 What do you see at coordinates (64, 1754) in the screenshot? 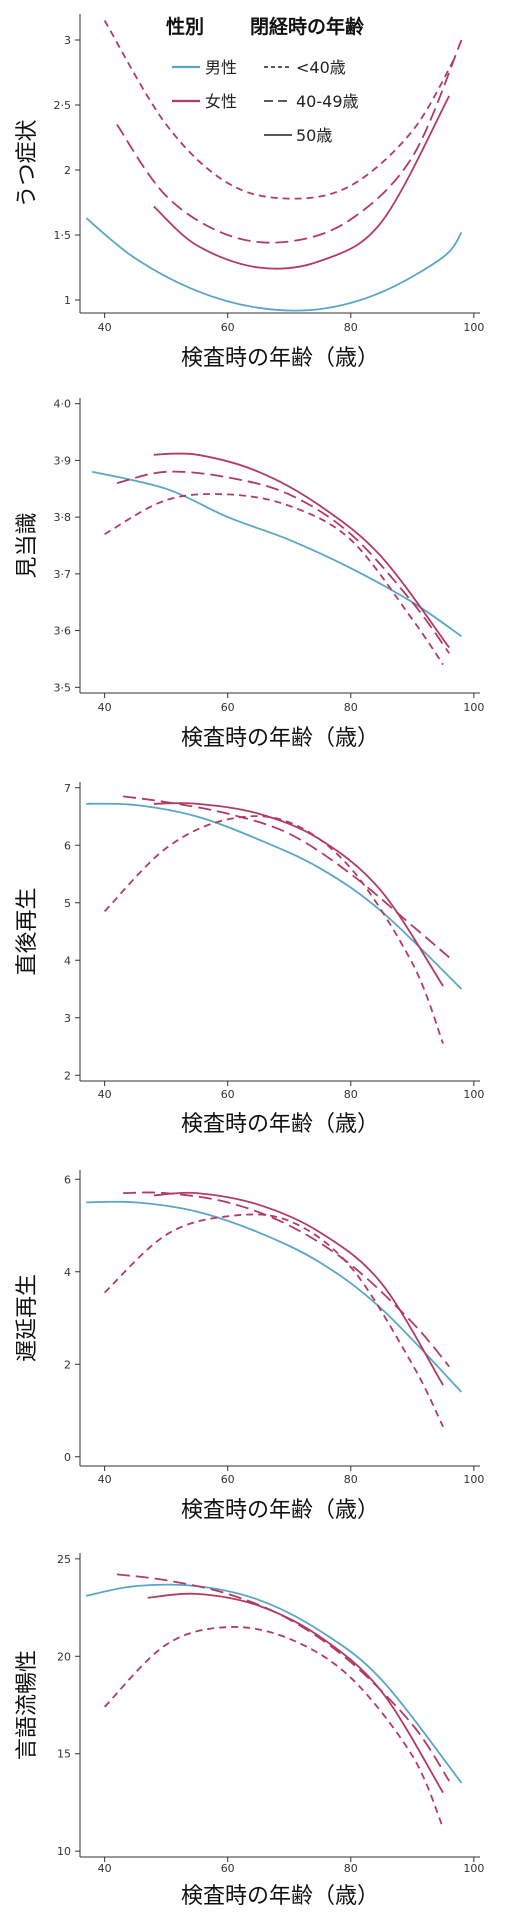
I see `y-tick-label: 15` at bounding box center [64, 1754].